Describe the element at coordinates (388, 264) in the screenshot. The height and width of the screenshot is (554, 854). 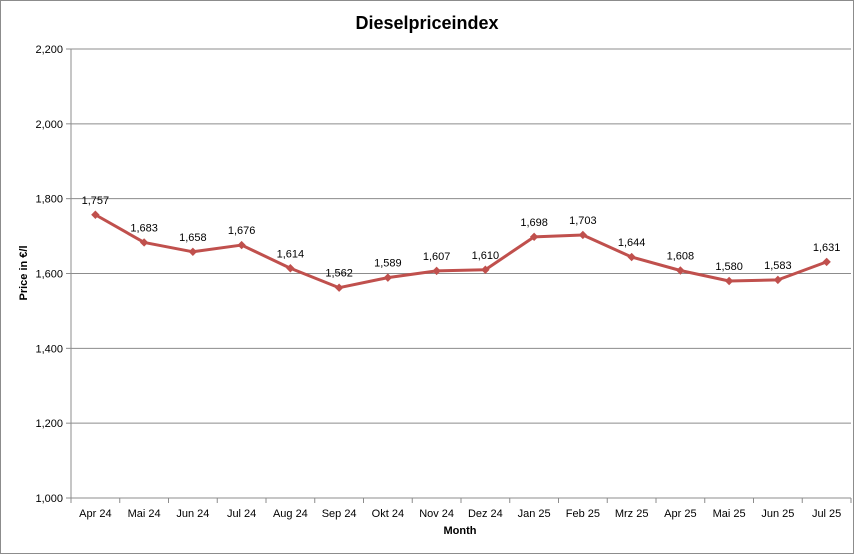
I see `data-label: 1,589` at that location.